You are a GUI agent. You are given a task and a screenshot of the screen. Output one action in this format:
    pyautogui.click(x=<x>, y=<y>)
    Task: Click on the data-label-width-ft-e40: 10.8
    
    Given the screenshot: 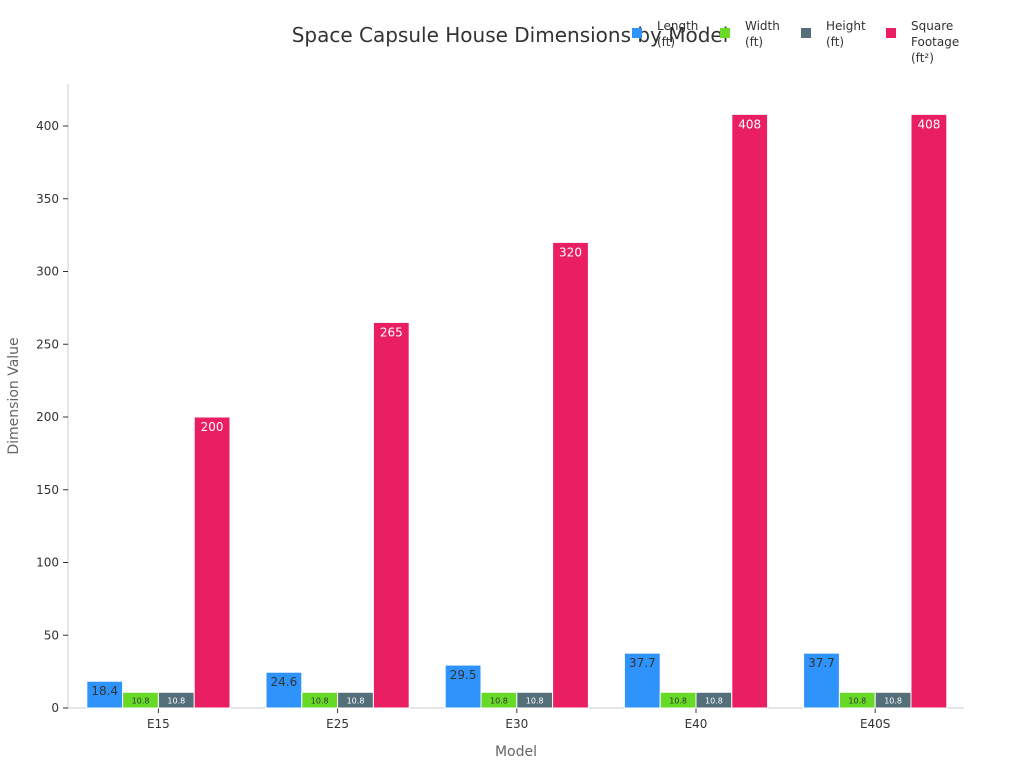 What is the action you would take?
    pyautogui.click(x=678, y=700)
    